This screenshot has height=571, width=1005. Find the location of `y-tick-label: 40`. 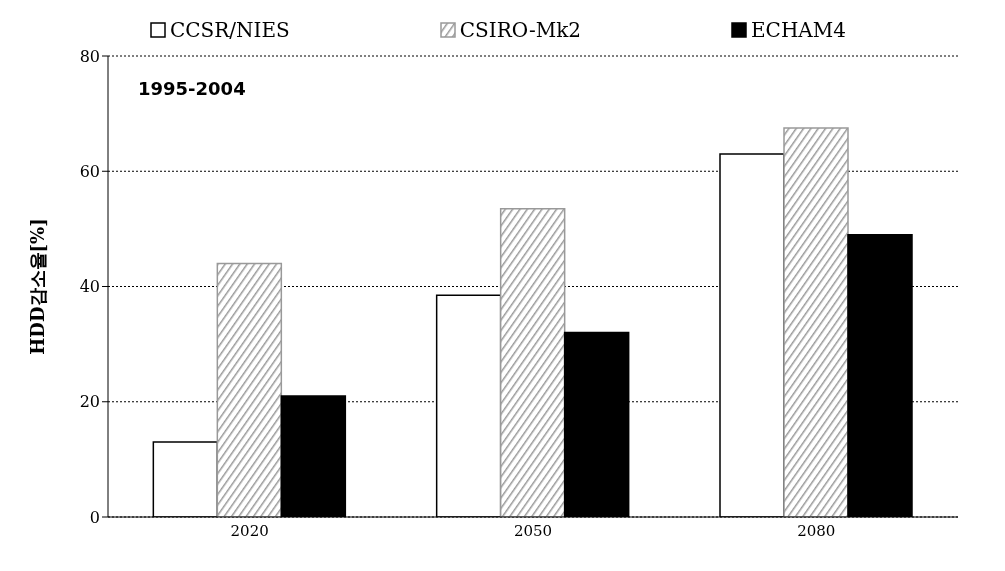

y-tick-label: 40 is located at coordinates (89, 287).